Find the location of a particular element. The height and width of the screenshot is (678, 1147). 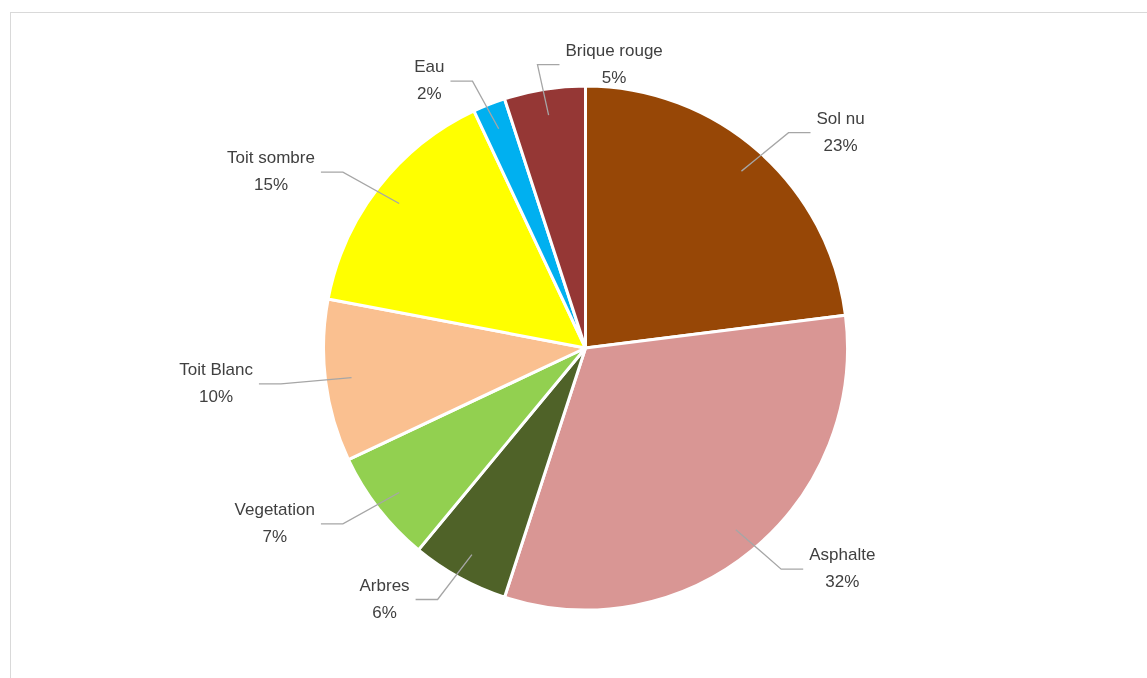

data-label: 10% is located at coordinates (216, 397).